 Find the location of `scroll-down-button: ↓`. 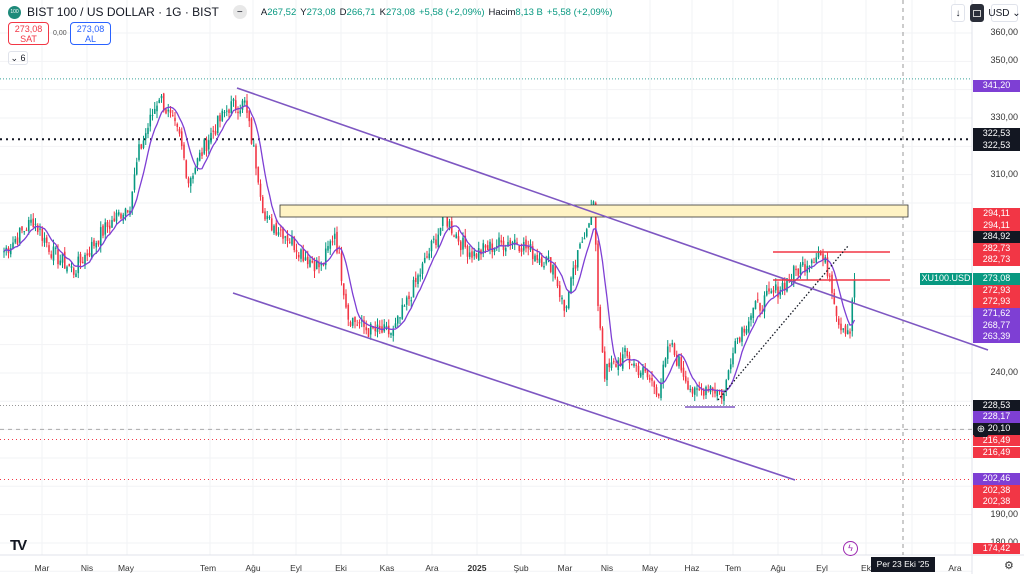

scroll-down-button: ↓ is located at coordinates (958, 13).